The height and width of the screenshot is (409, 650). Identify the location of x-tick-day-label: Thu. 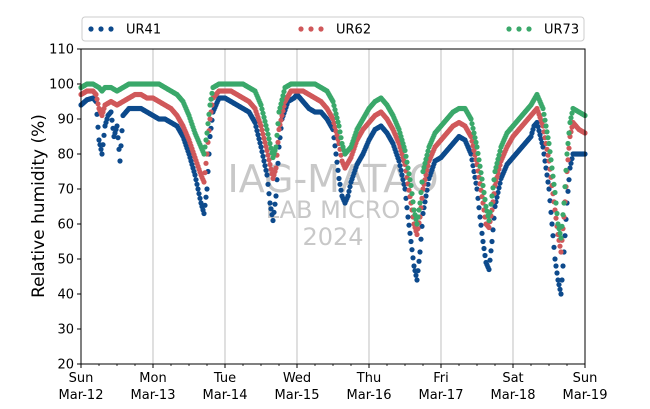
(368, 378).